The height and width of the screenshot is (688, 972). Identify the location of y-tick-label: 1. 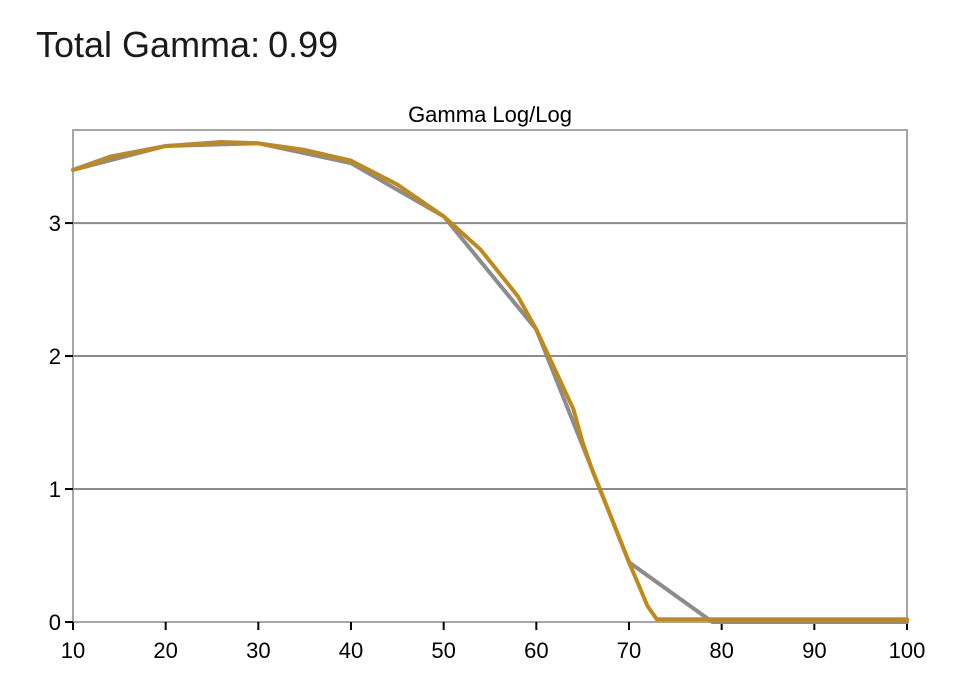
(55, 489).